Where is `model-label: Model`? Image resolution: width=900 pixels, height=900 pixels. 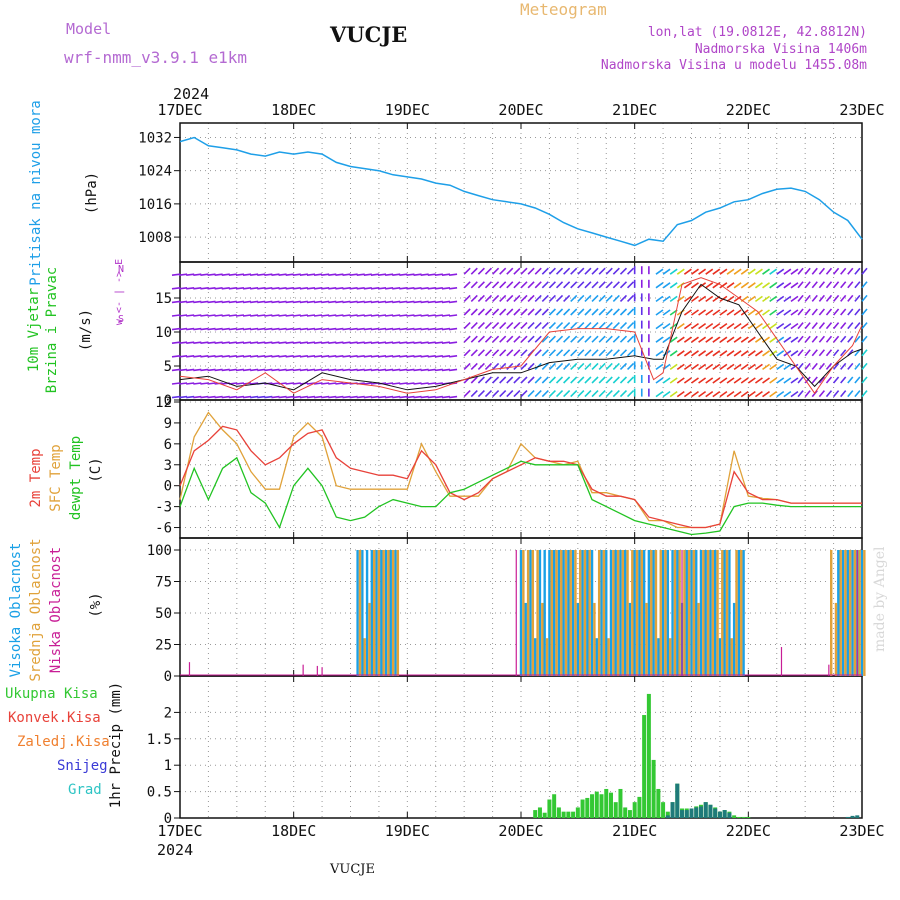 model-label: Model is located at coordinates (89, 29).